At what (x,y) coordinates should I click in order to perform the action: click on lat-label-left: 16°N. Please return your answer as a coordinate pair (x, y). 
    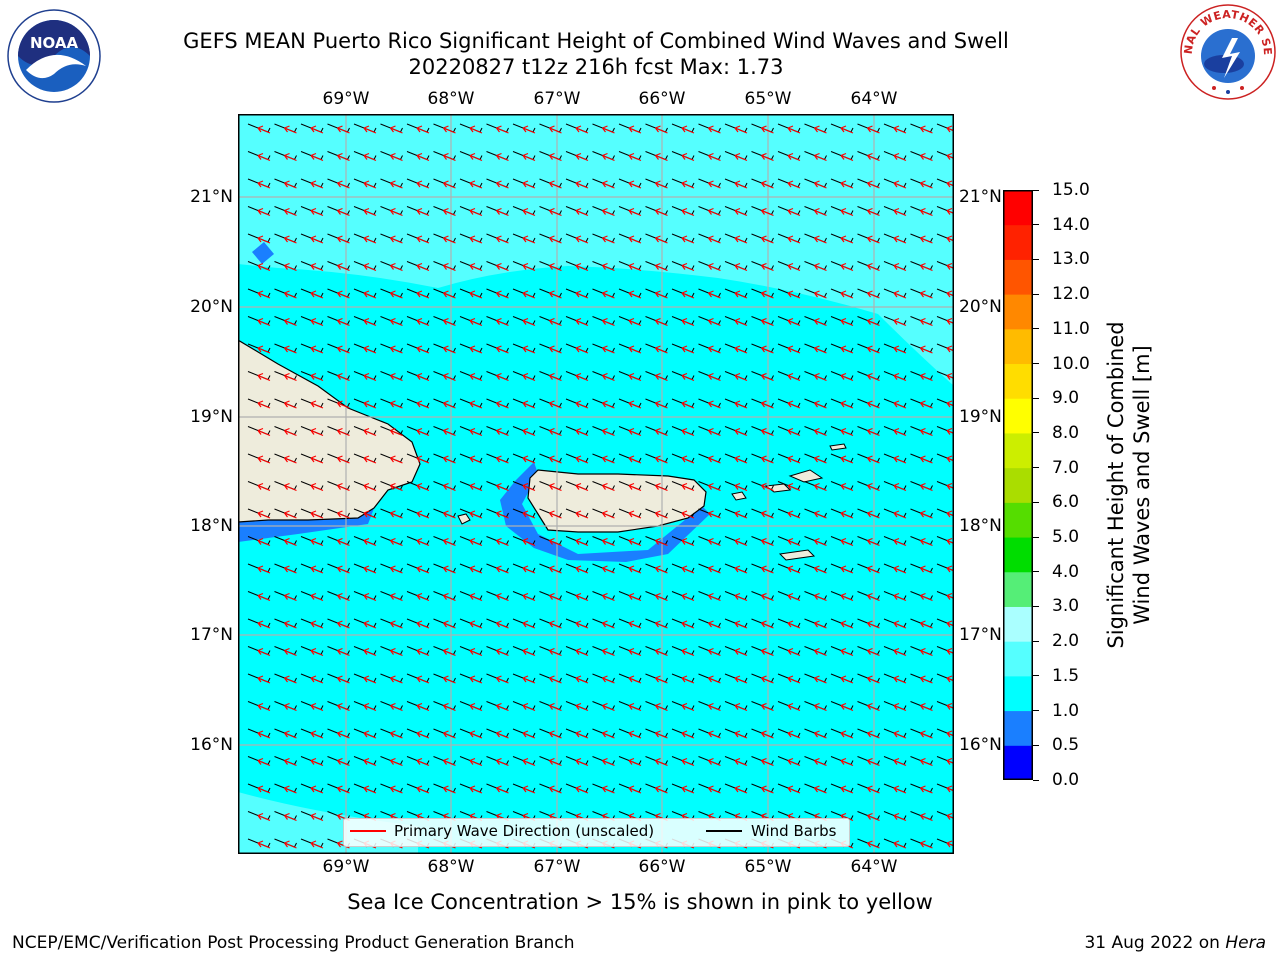
    Looking at the image, I should click on (211, 745).